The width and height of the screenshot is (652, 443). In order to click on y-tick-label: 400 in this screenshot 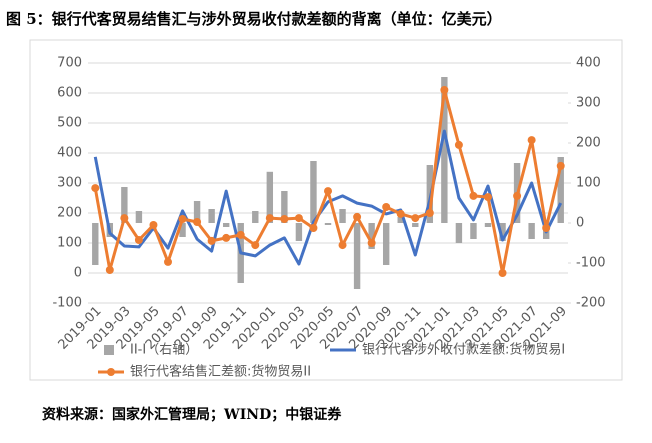, I will do `click(69, 153)`.